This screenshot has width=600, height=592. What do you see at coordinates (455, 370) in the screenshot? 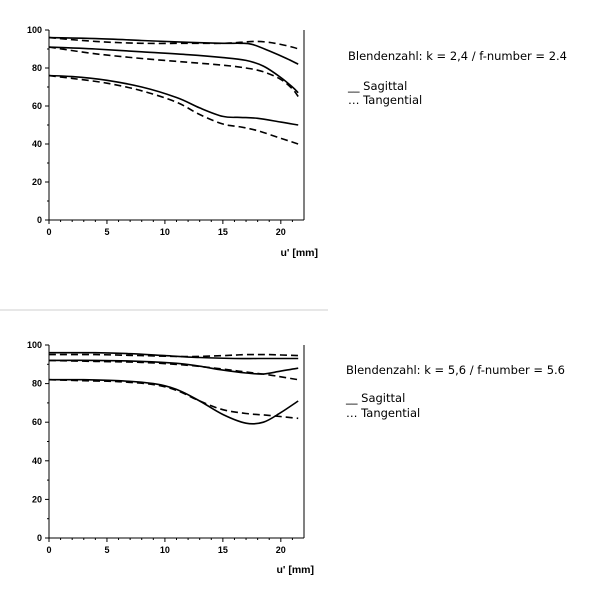
I see `f-number-annotation: Blendenzahl: k = 5,6 / f-number = 5.6` at bounding box center [455, 370].